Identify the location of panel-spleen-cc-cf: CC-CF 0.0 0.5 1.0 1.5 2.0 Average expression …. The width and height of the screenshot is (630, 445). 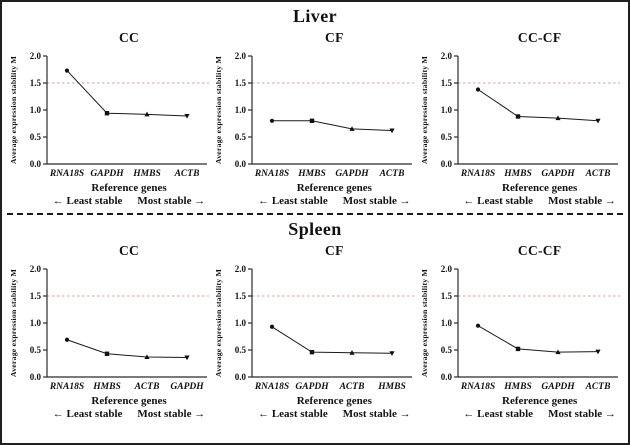
(520, 331).